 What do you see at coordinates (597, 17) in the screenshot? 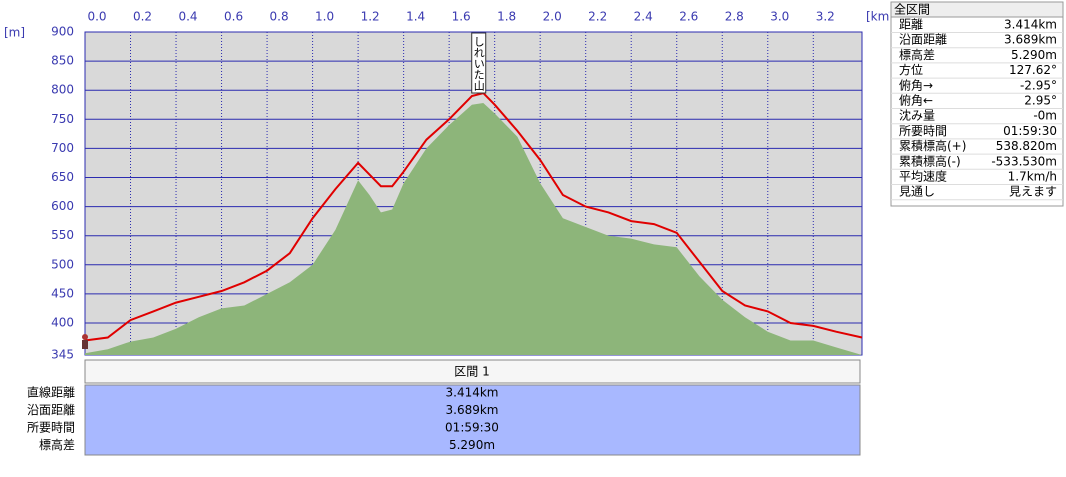
I see `x-tick-label: 2.2` at bounding box center [597, 17].